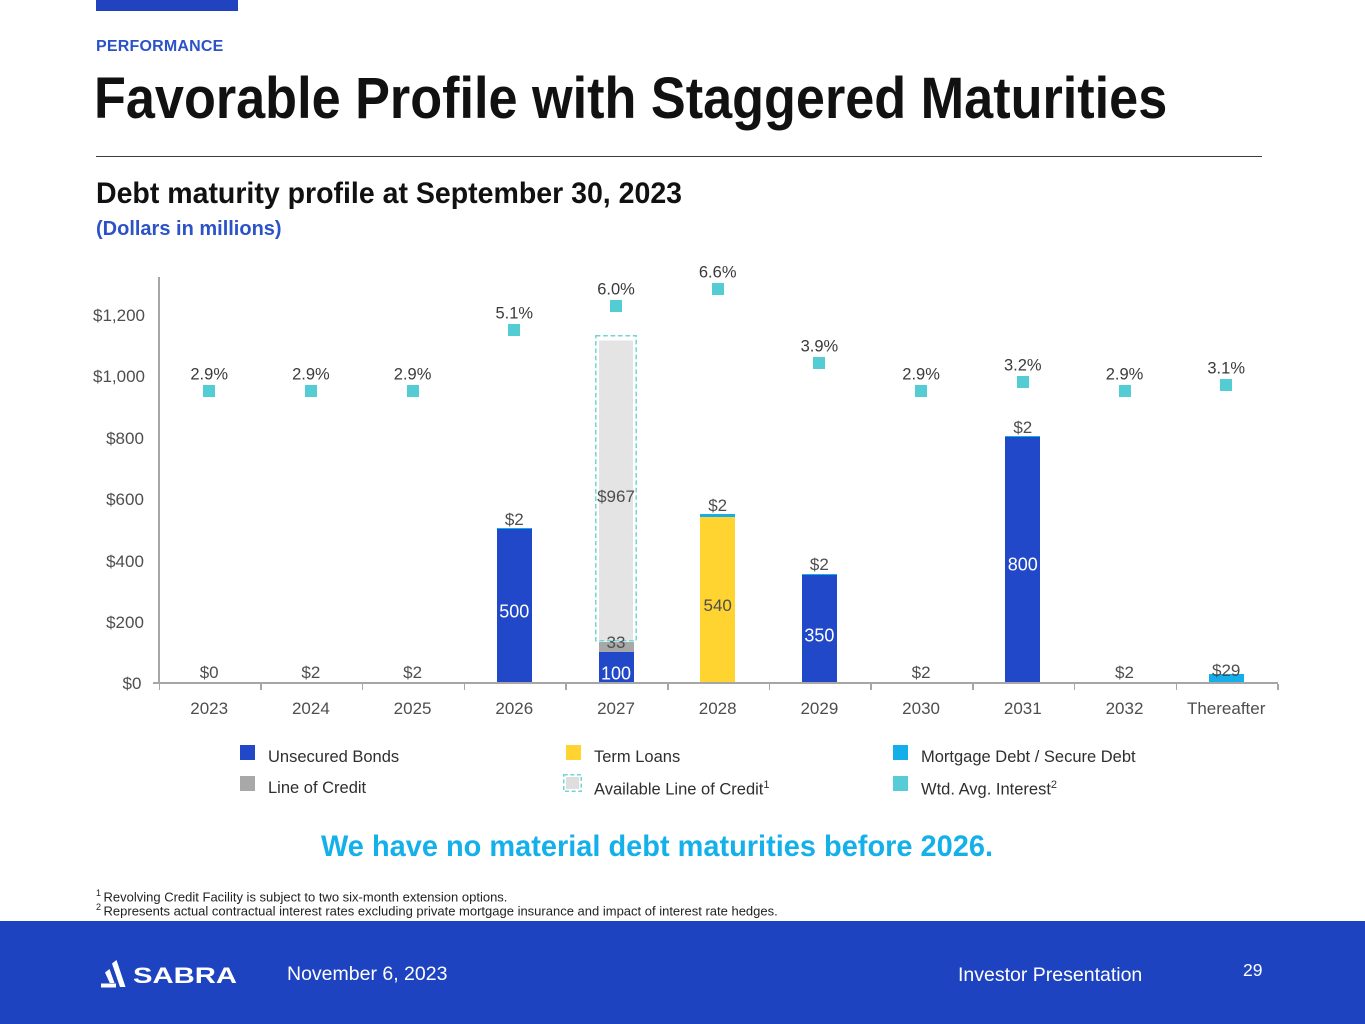 This screenshot has width=1365, height=1024. What do you see at coordinates (185, 975) in the screenshot?
I see `svg-text: SABRA` at bounding box center [185, 975].